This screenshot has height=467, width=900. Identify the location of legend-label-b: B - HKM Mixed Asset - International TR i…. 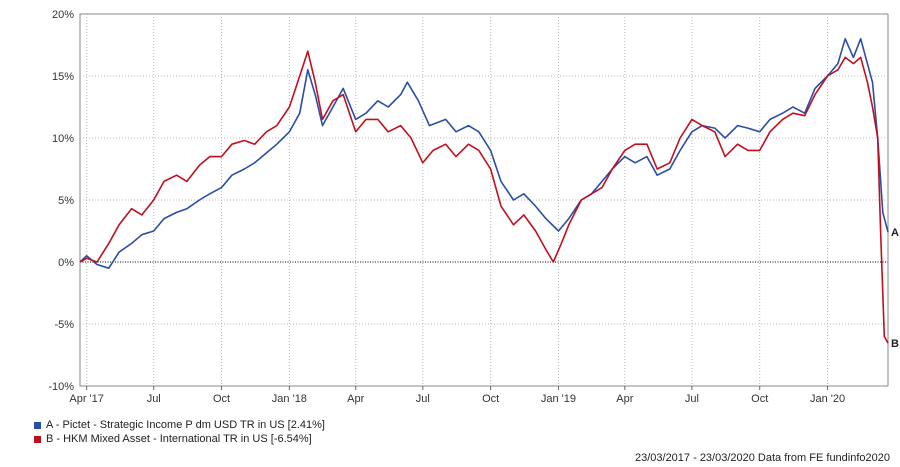
(179, 439).